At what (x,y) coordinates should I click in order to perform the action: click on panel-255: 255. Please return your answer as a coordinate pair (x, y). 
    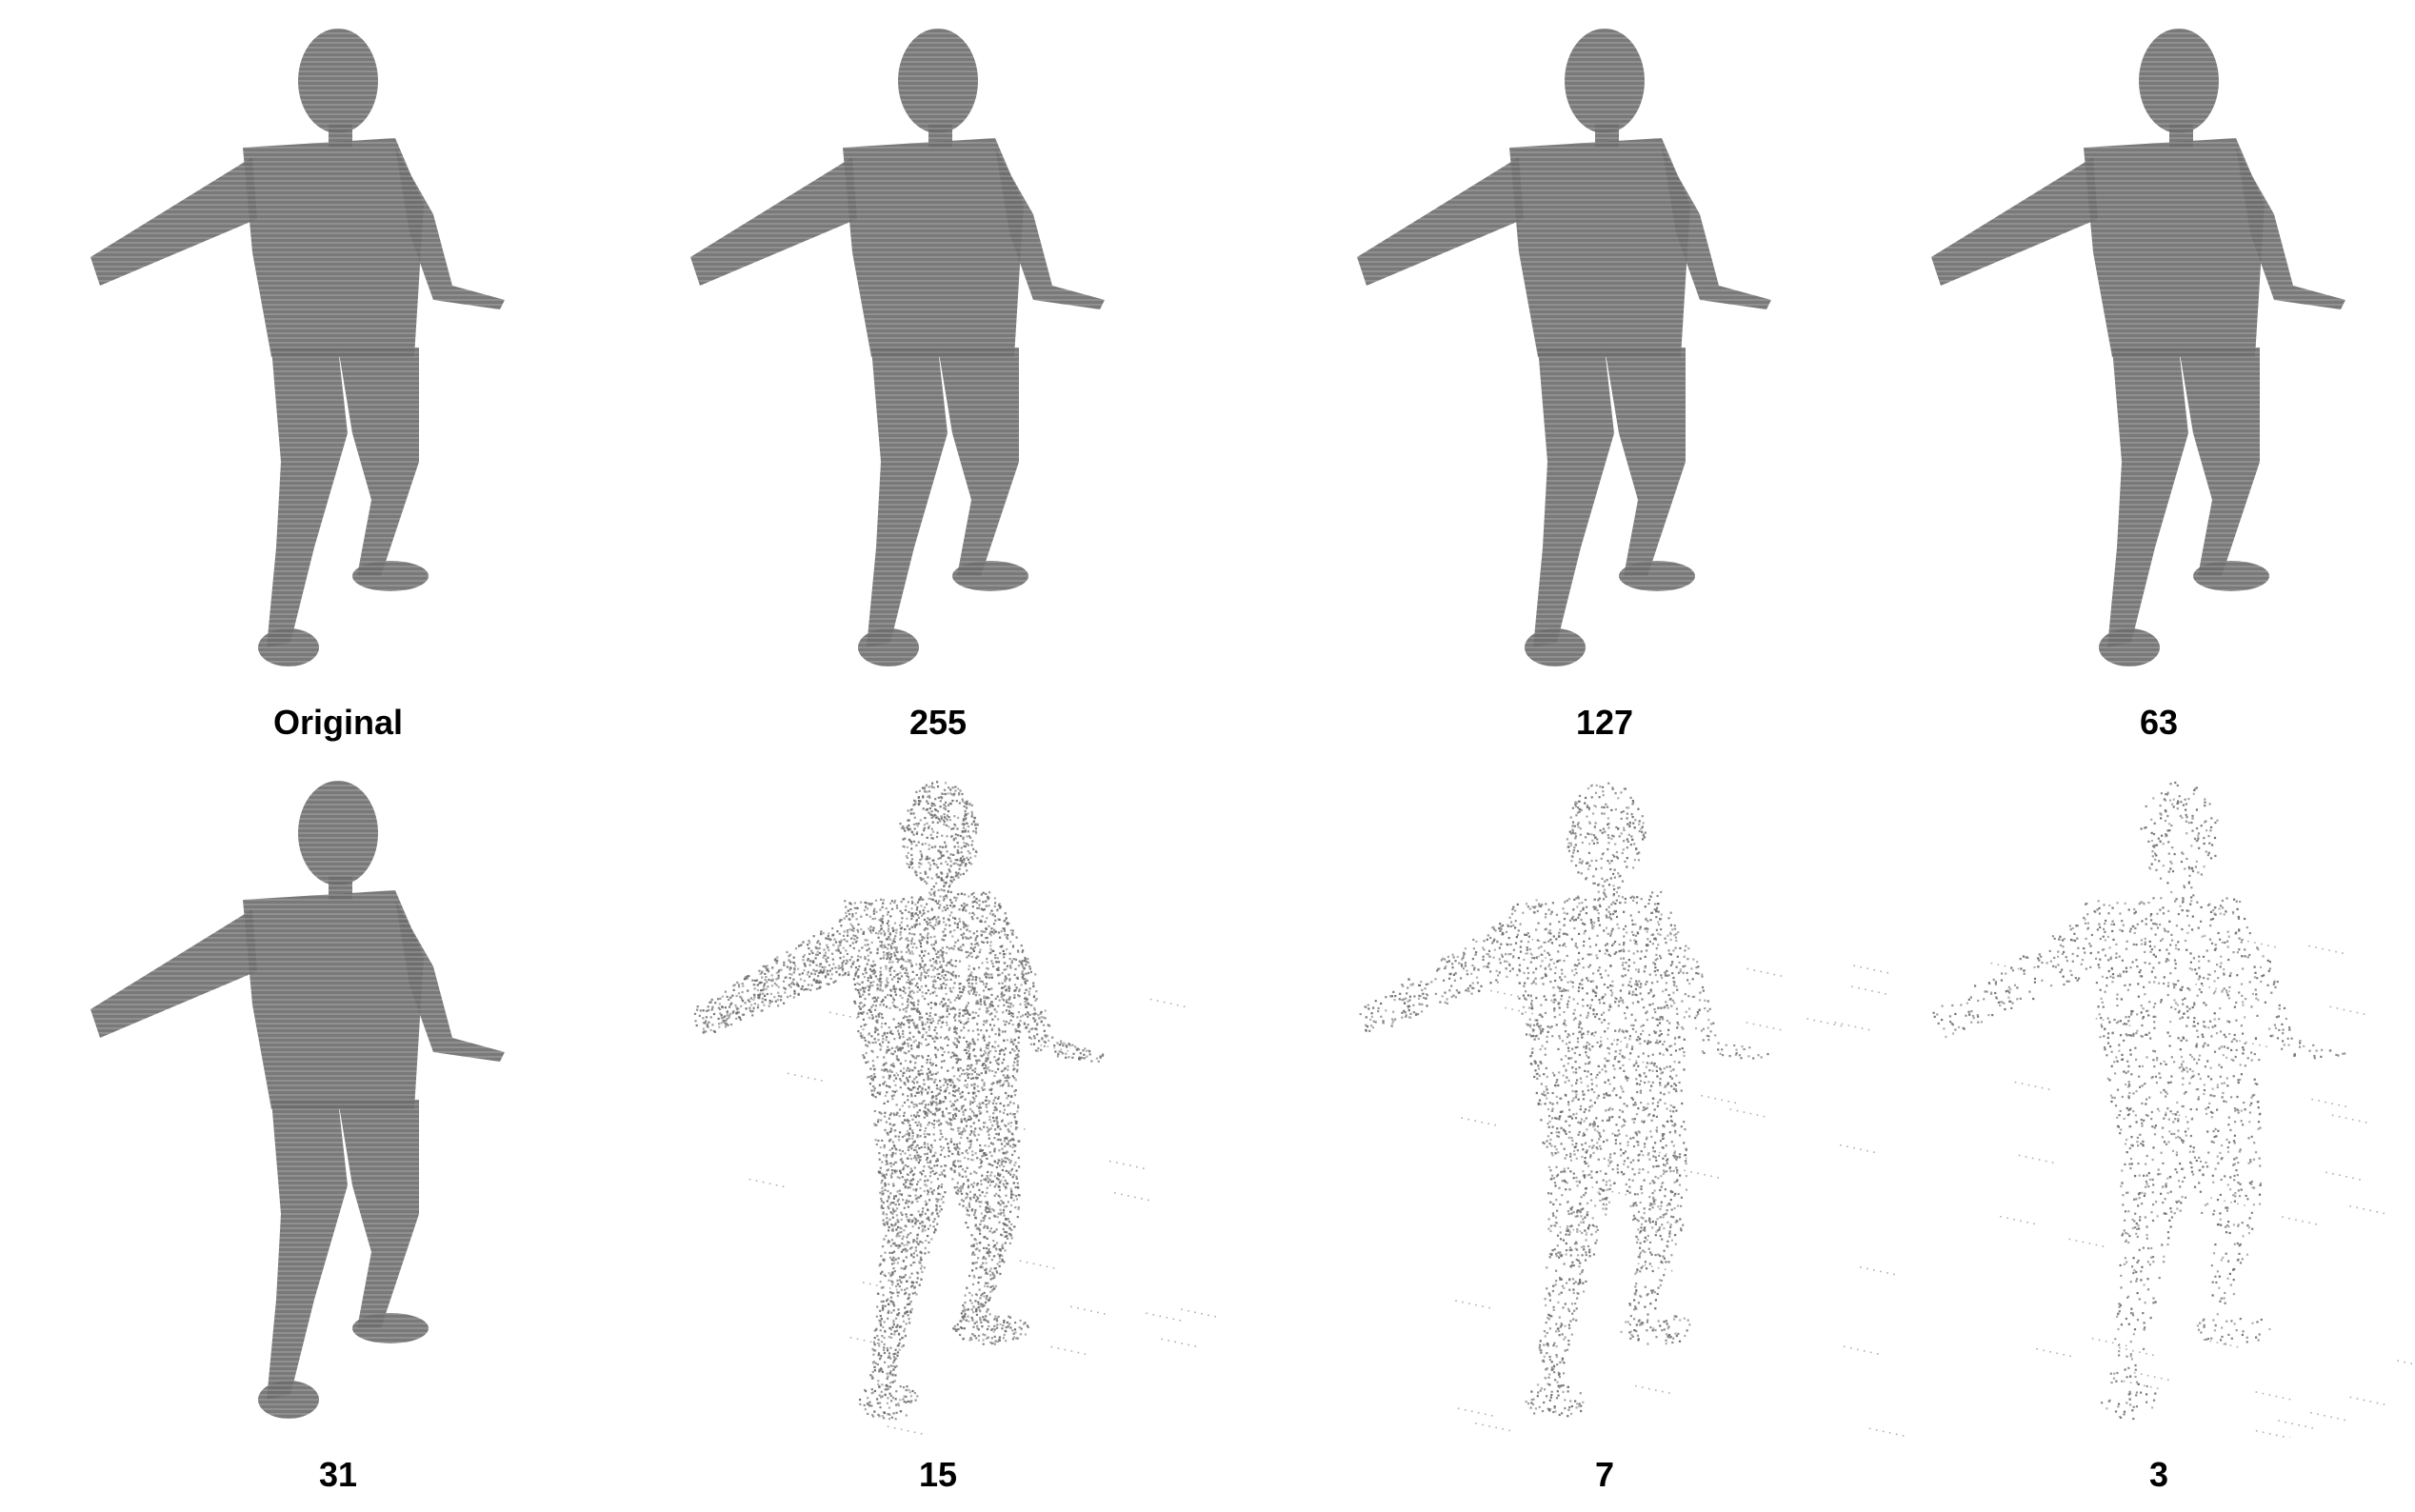
    Looking at the image, I should click on (938, 376).